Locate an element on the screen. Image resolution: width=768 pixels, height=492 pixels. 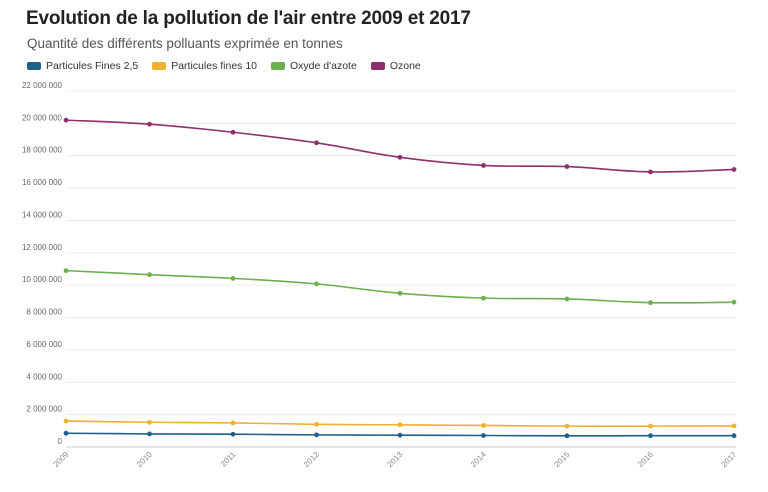
x-tick-label: 2012 is located at coordinates (311, 459).